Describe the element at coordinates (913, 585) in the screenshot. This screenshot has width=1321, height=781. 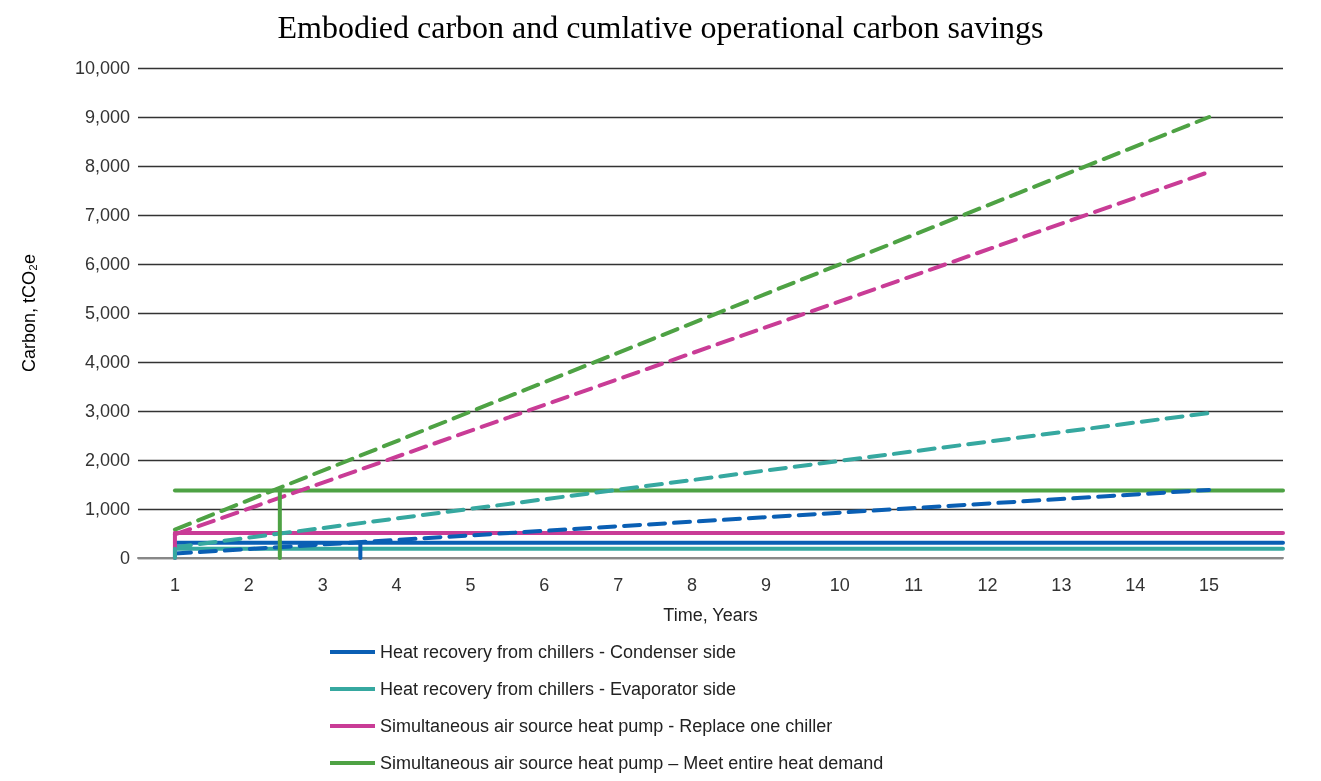
I see `x-tick-label: 11` at that location.